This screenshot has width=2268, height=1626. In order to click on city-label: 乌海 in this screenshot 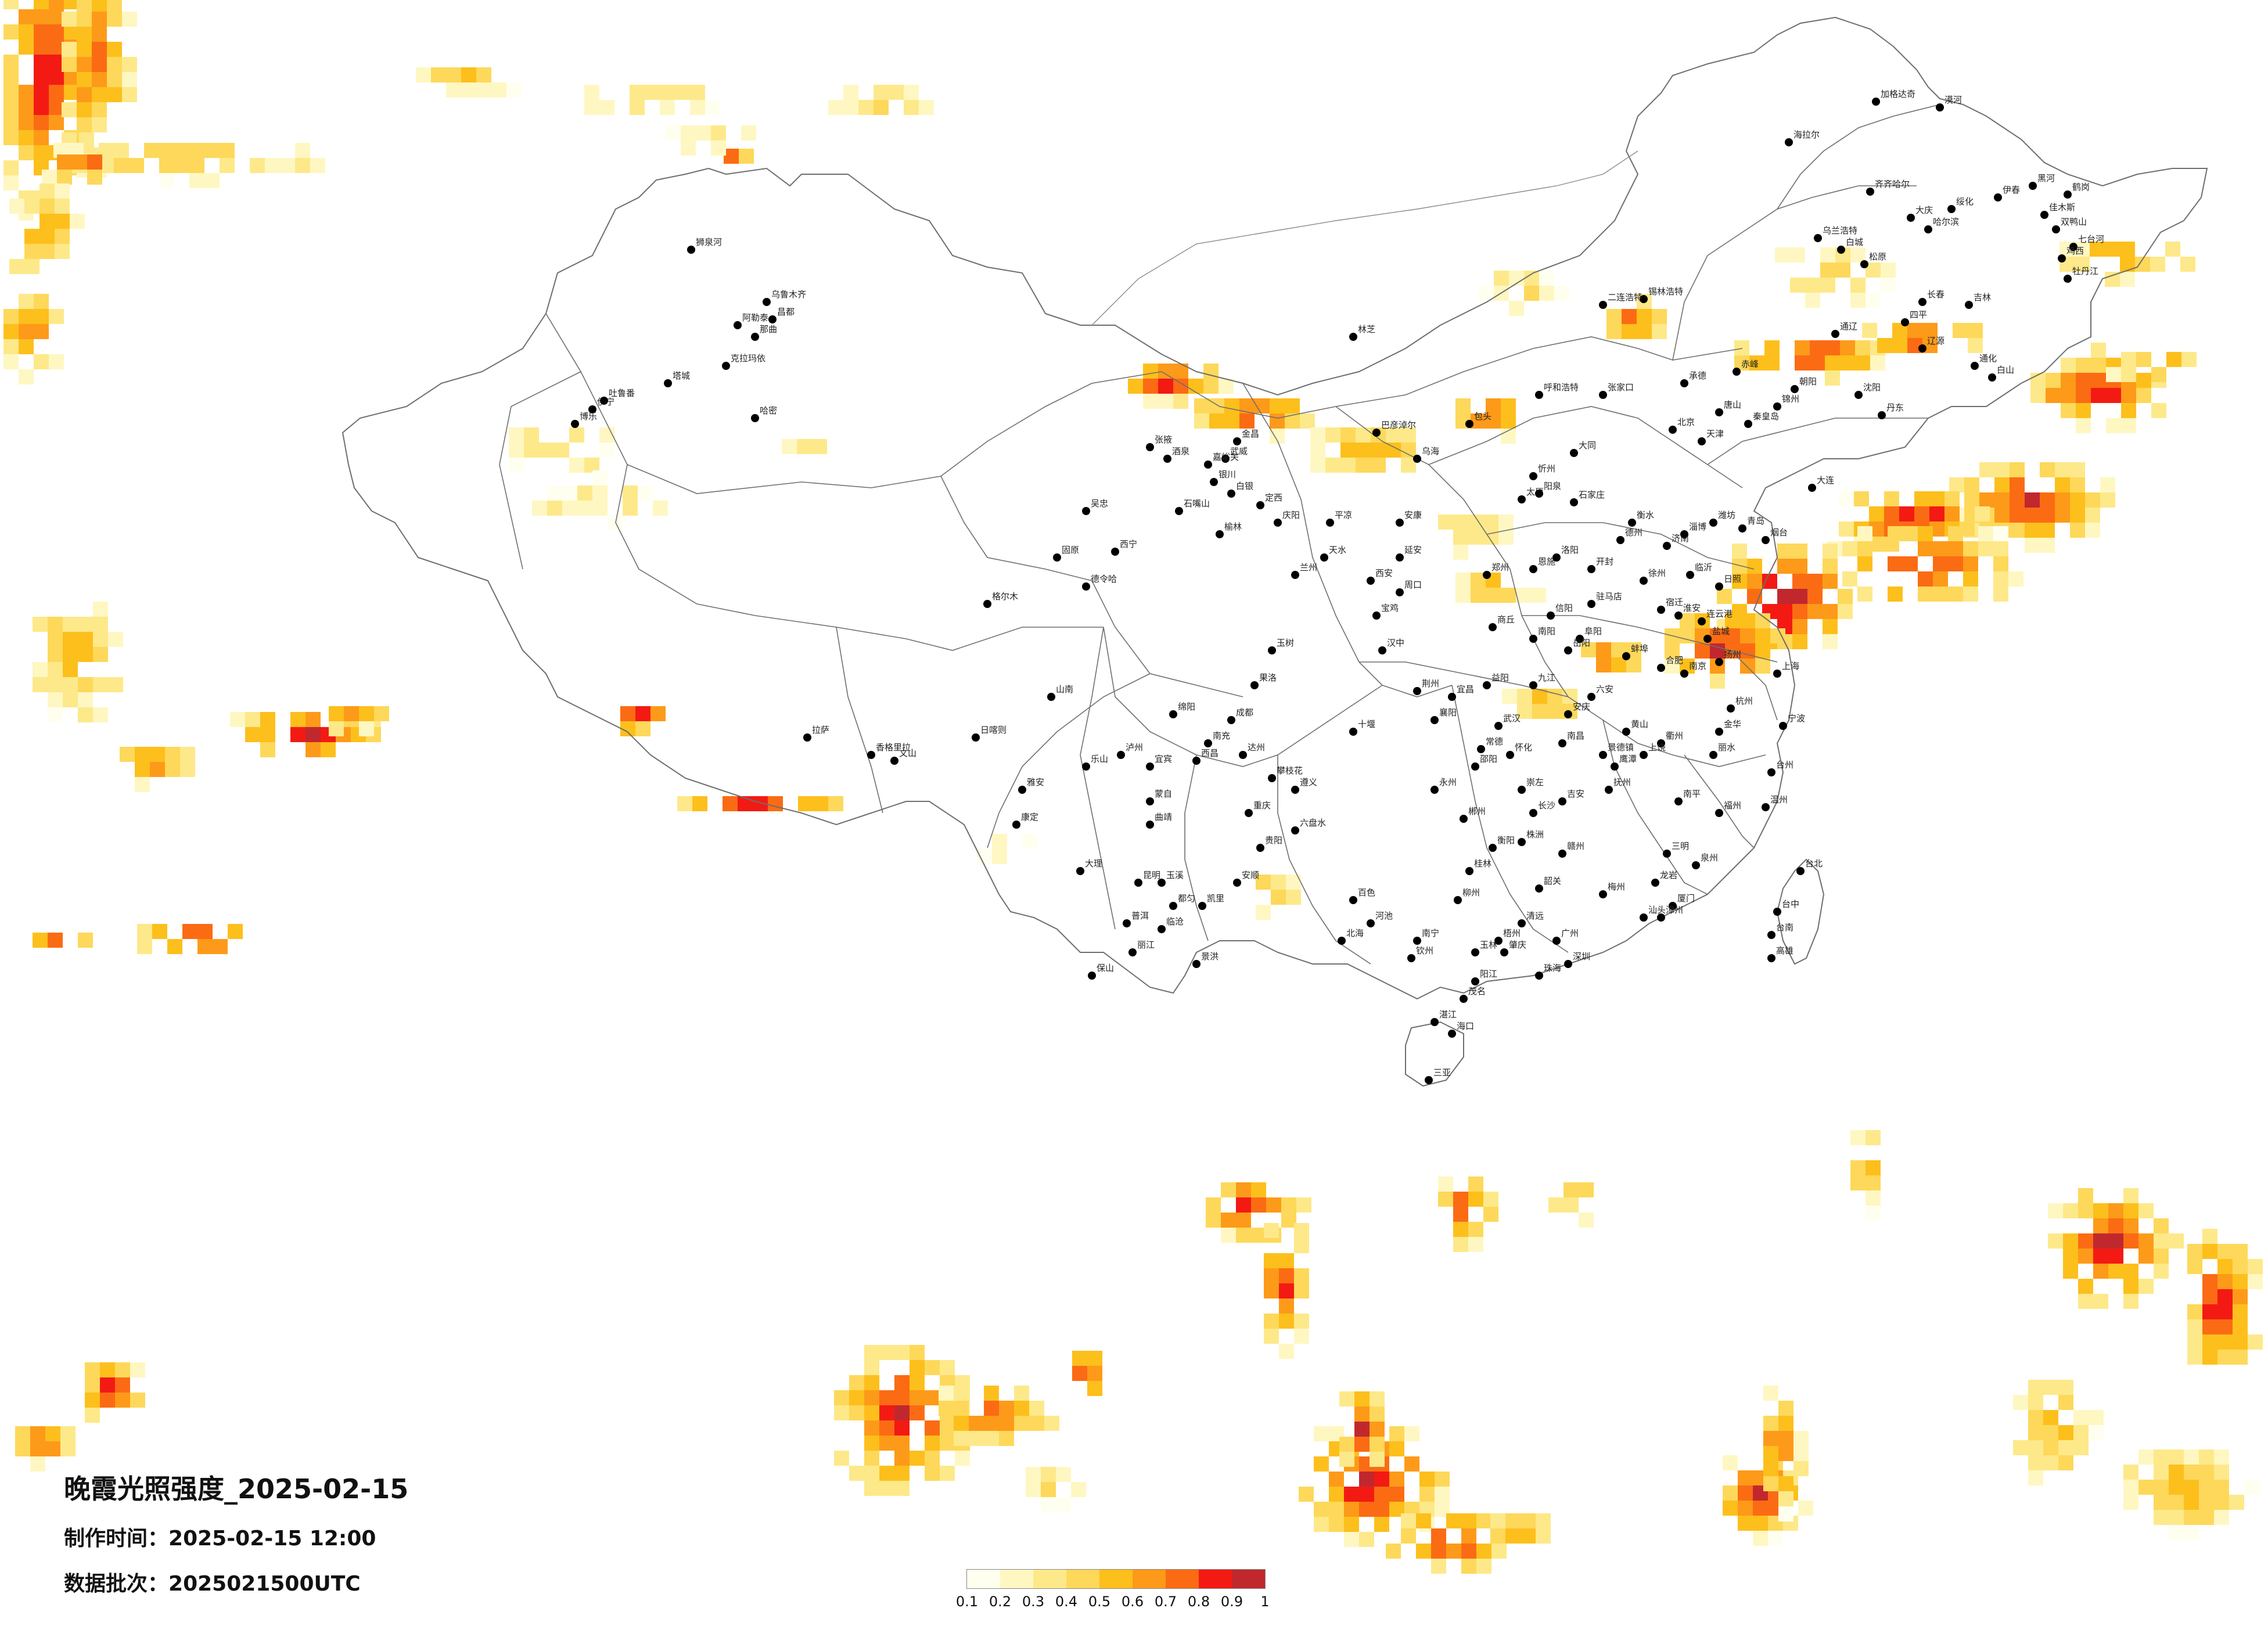, I will do `click(1430, 451)`.